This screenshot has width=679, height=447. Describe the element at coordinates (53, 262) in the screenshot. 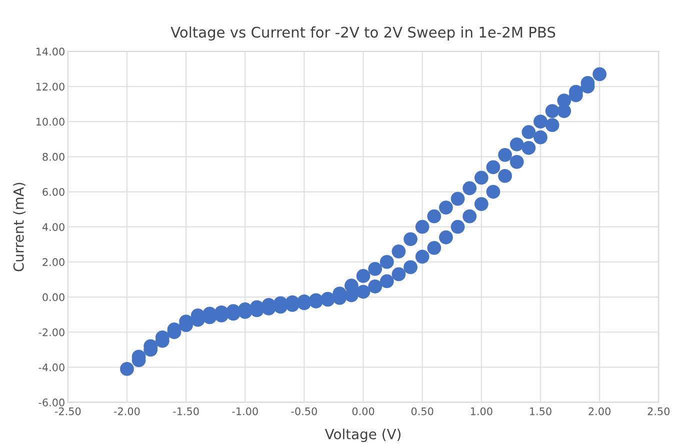

I see `y-tick-label: 2.00` at that location.